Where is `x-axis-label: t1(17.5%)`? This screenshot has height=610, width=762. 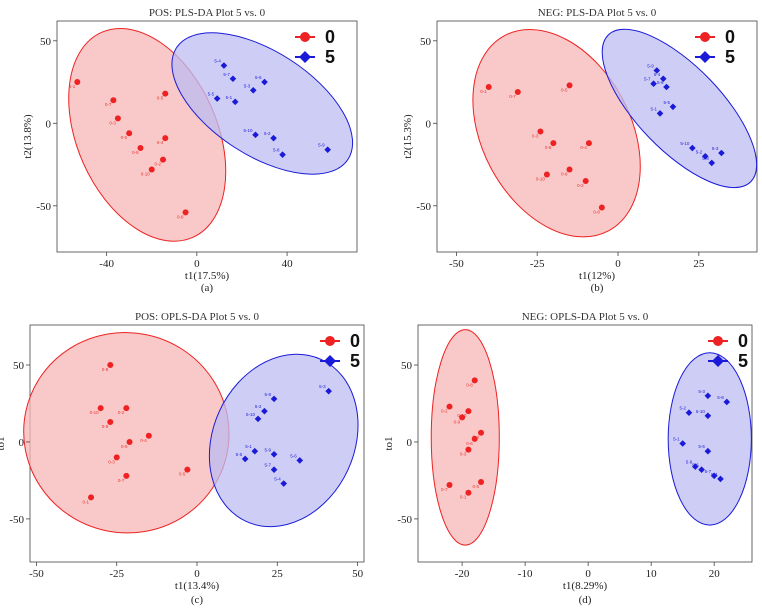
x-axis-label: t1(17.5%) is located at coordinates (207, 276).